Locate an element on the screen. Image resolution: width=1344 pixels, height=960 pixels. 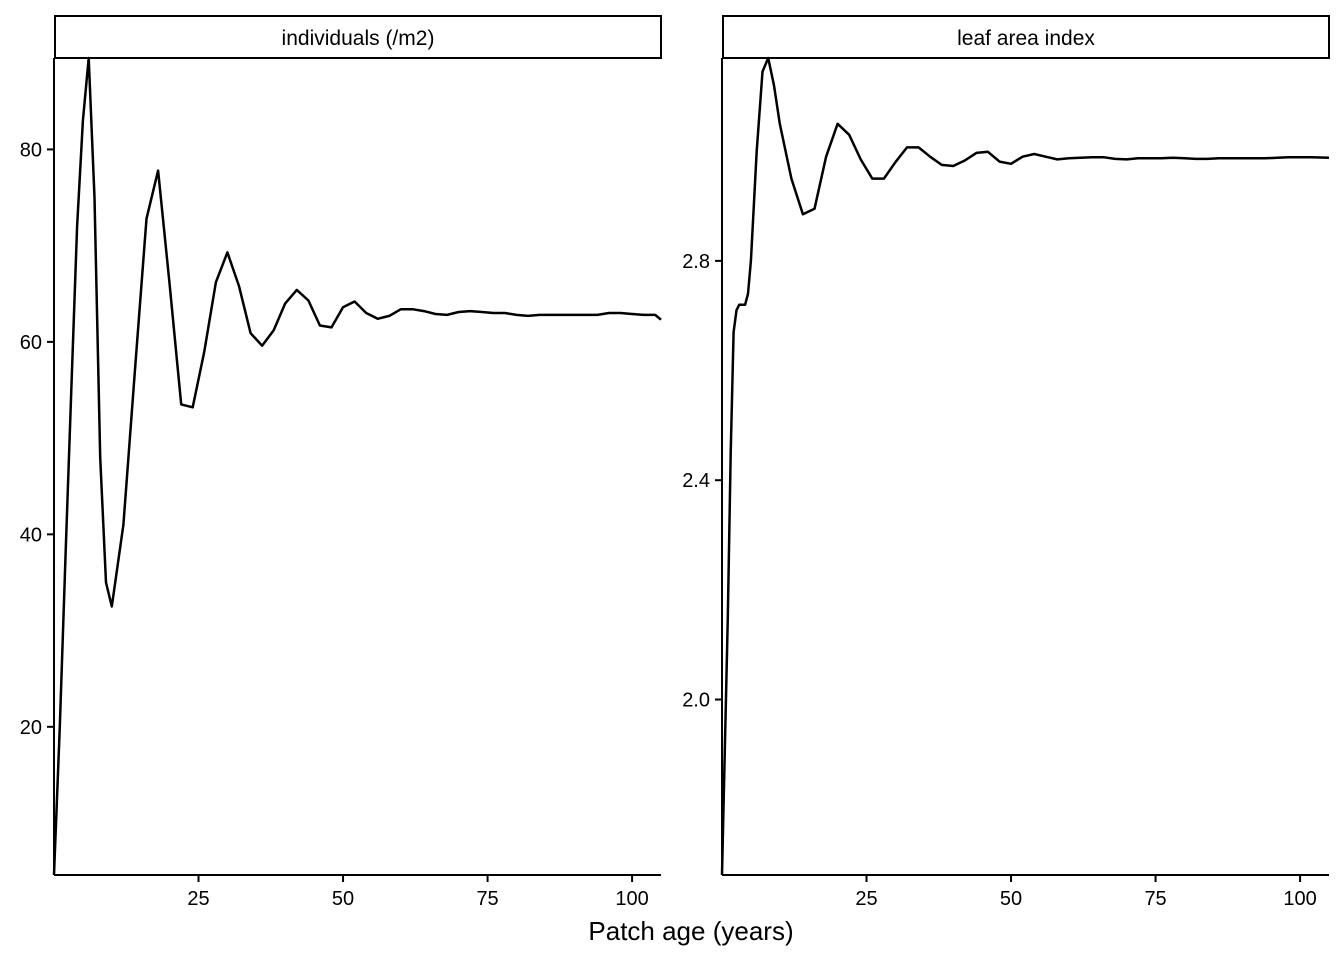
y-tick-label: 80 is located at coordinates (31, 150).